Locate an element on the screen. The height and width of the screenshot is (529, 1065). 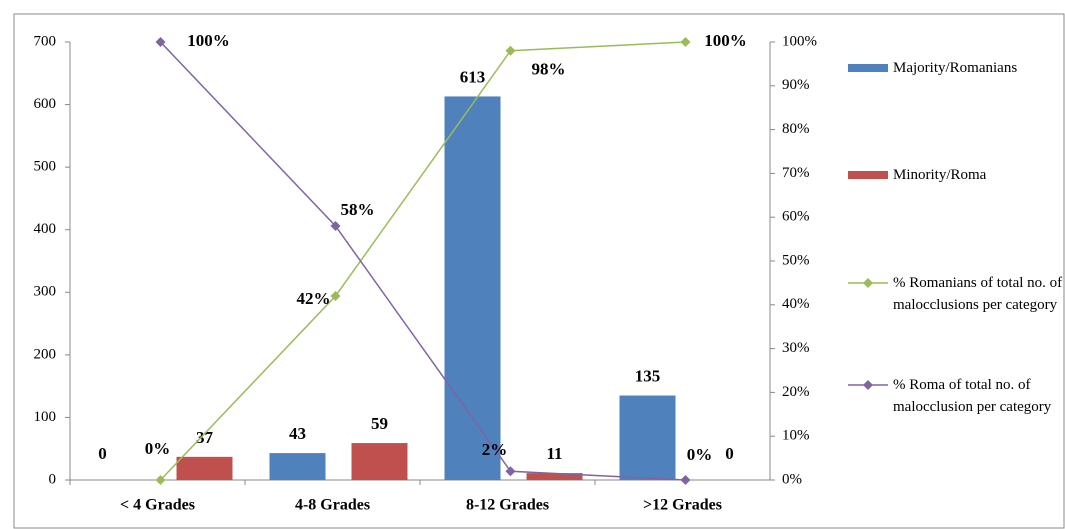
x-tick-label: 4-8 Grades is located at coordinates (332, 505).